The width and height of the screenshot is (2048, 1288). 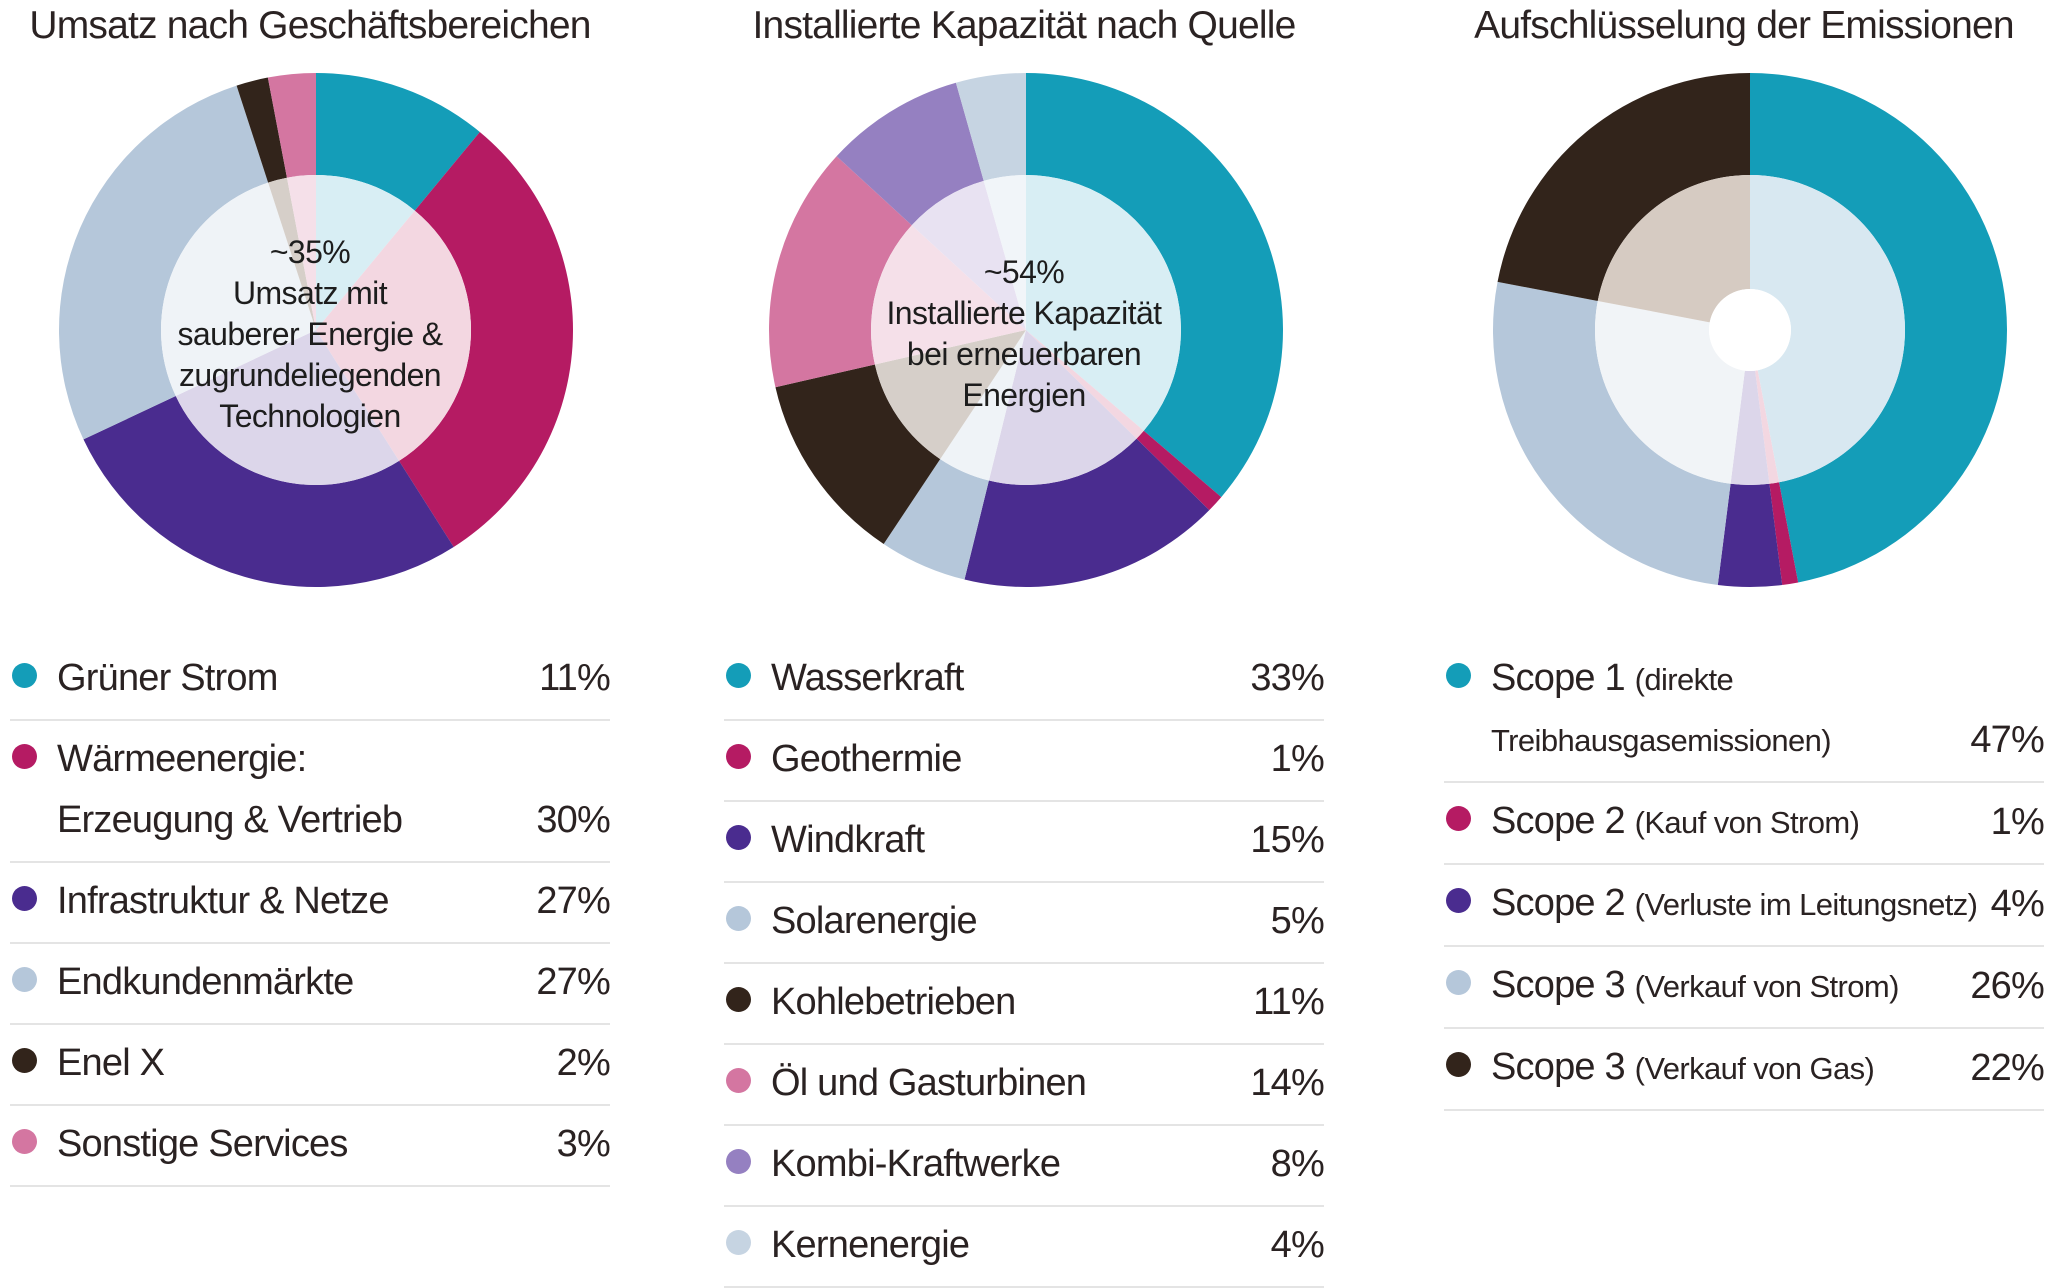 I want to click on donut-chart-capacity, so click(x=1026, y=330).